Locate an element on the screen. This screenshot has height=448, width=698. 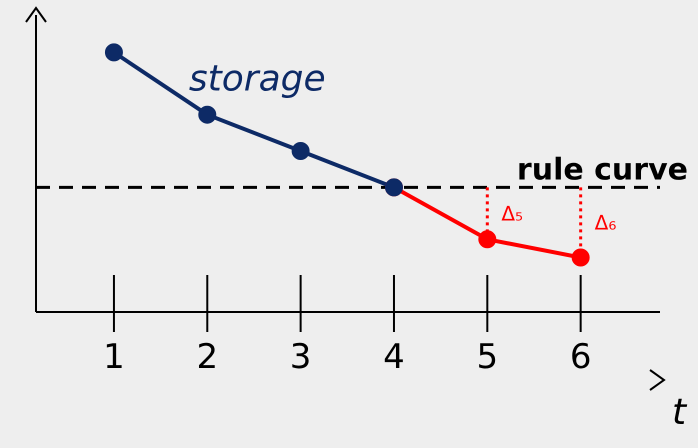
x-tick-label: 5 is located at coordinates (487, 357).